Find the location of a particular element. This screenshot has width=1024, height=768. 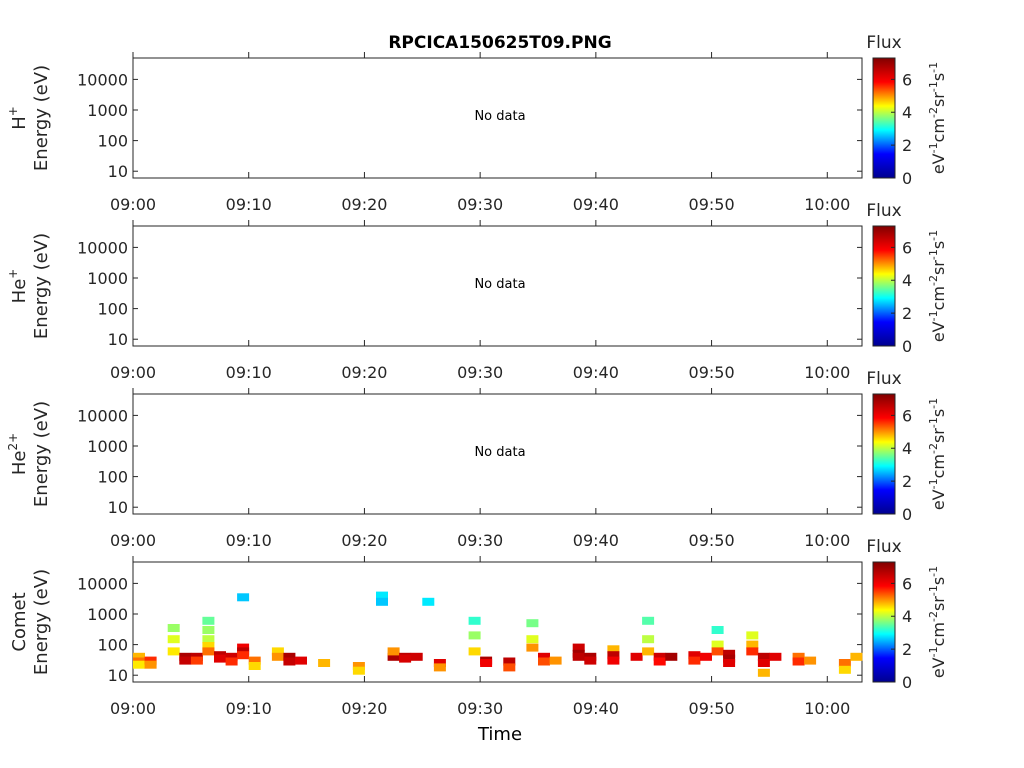

figure-title: RPCICA150625T09.PNG is located at coordinates (499, 43).